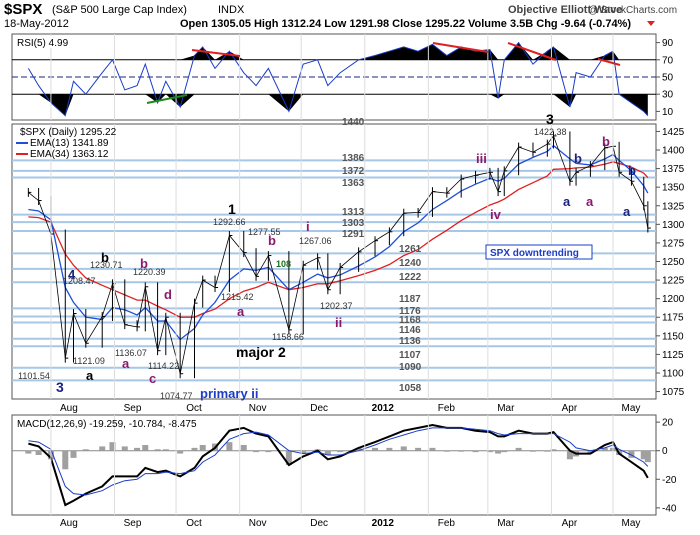  What do you see at coordinates (353, 234) in the screenshot?
I see `level-label: 1291` at bounding box center [353, 234].